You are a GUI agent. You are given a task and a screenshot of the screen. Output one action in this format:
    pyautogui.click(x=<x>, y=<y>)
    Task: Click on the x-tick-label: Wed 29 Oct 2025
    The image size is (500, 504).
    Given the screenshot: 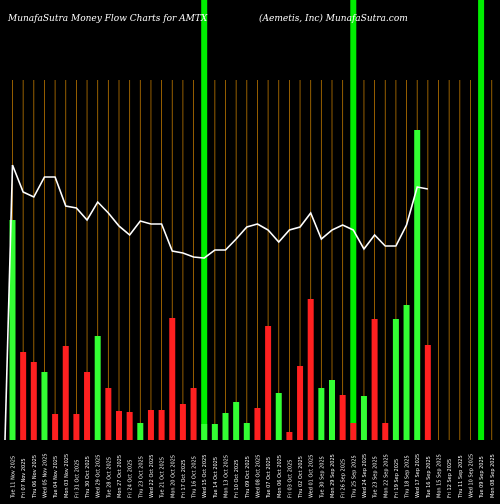 What is the action you would take?
    pyautogui.click(x=99, y=476)
    